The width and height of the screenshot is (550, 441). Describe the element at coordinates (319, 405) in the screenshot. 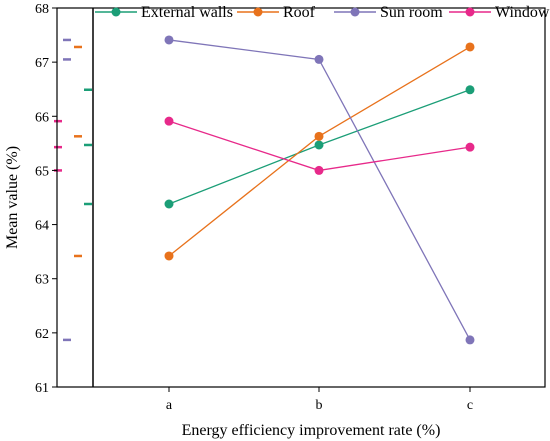

I see `x-tick-label: b` at that location.